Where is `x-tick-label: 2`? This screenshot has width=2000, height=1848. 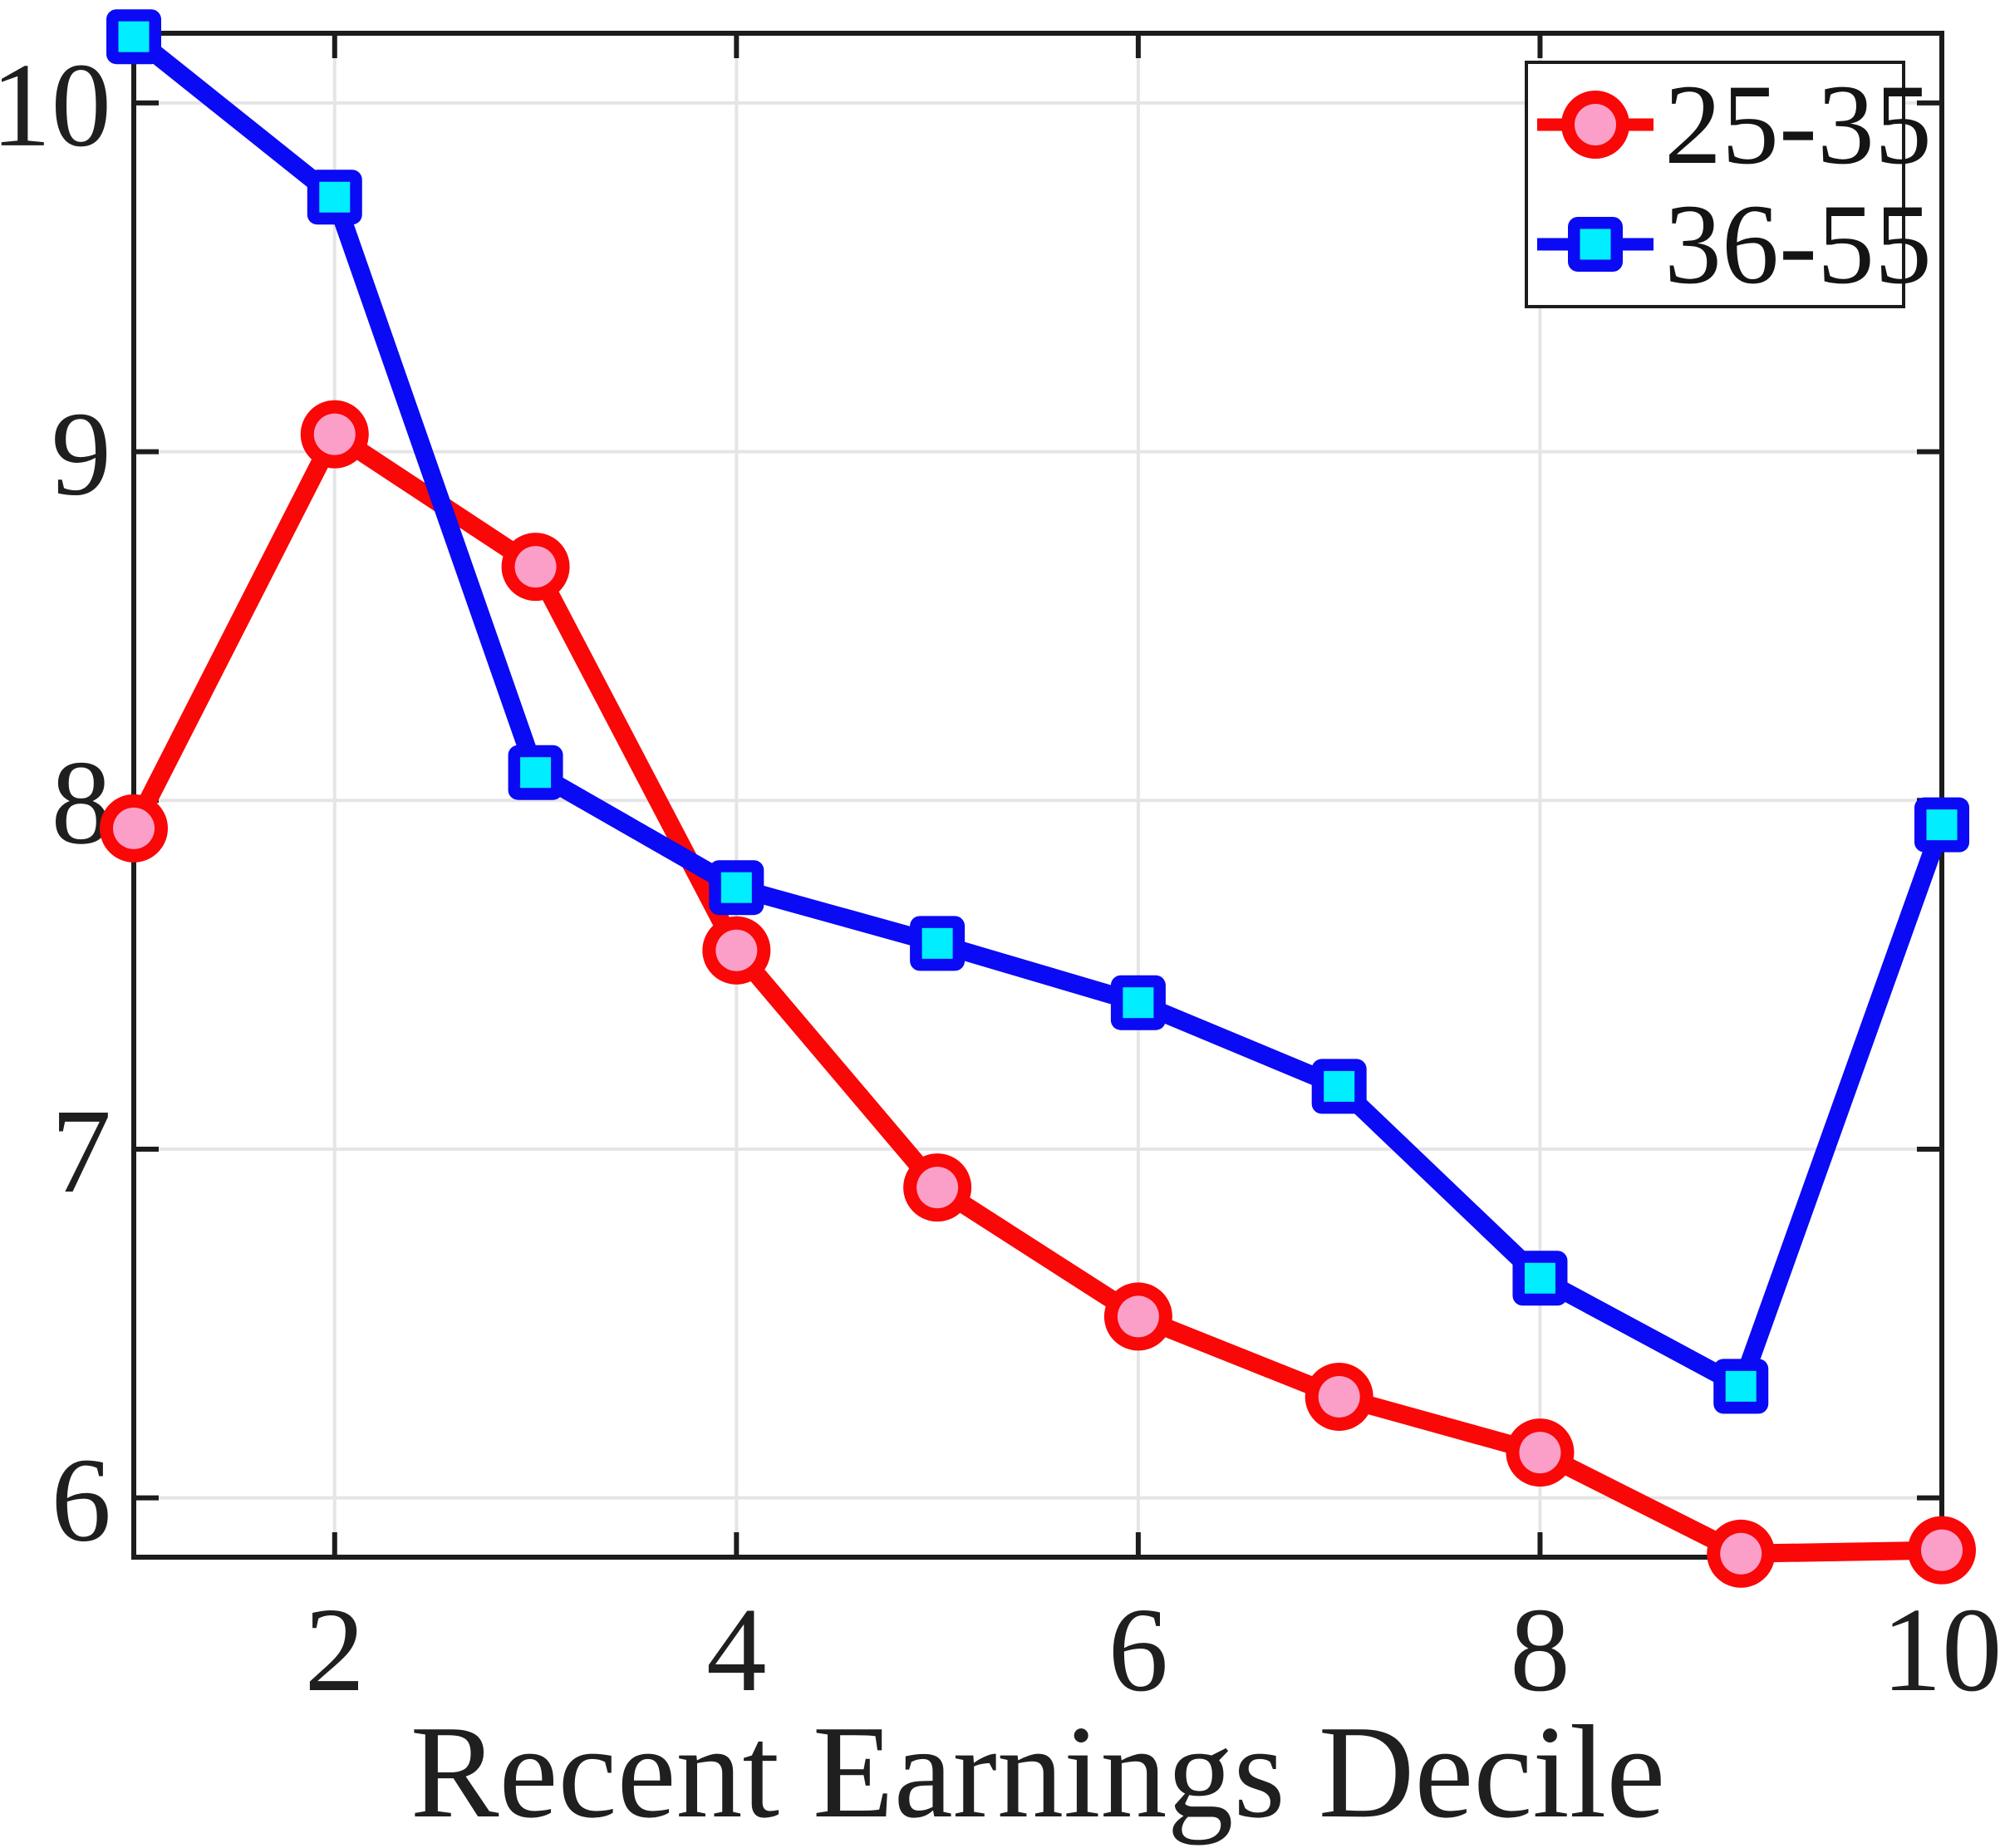
x-tick-label: 2 is located at coordinates (335, 1651).